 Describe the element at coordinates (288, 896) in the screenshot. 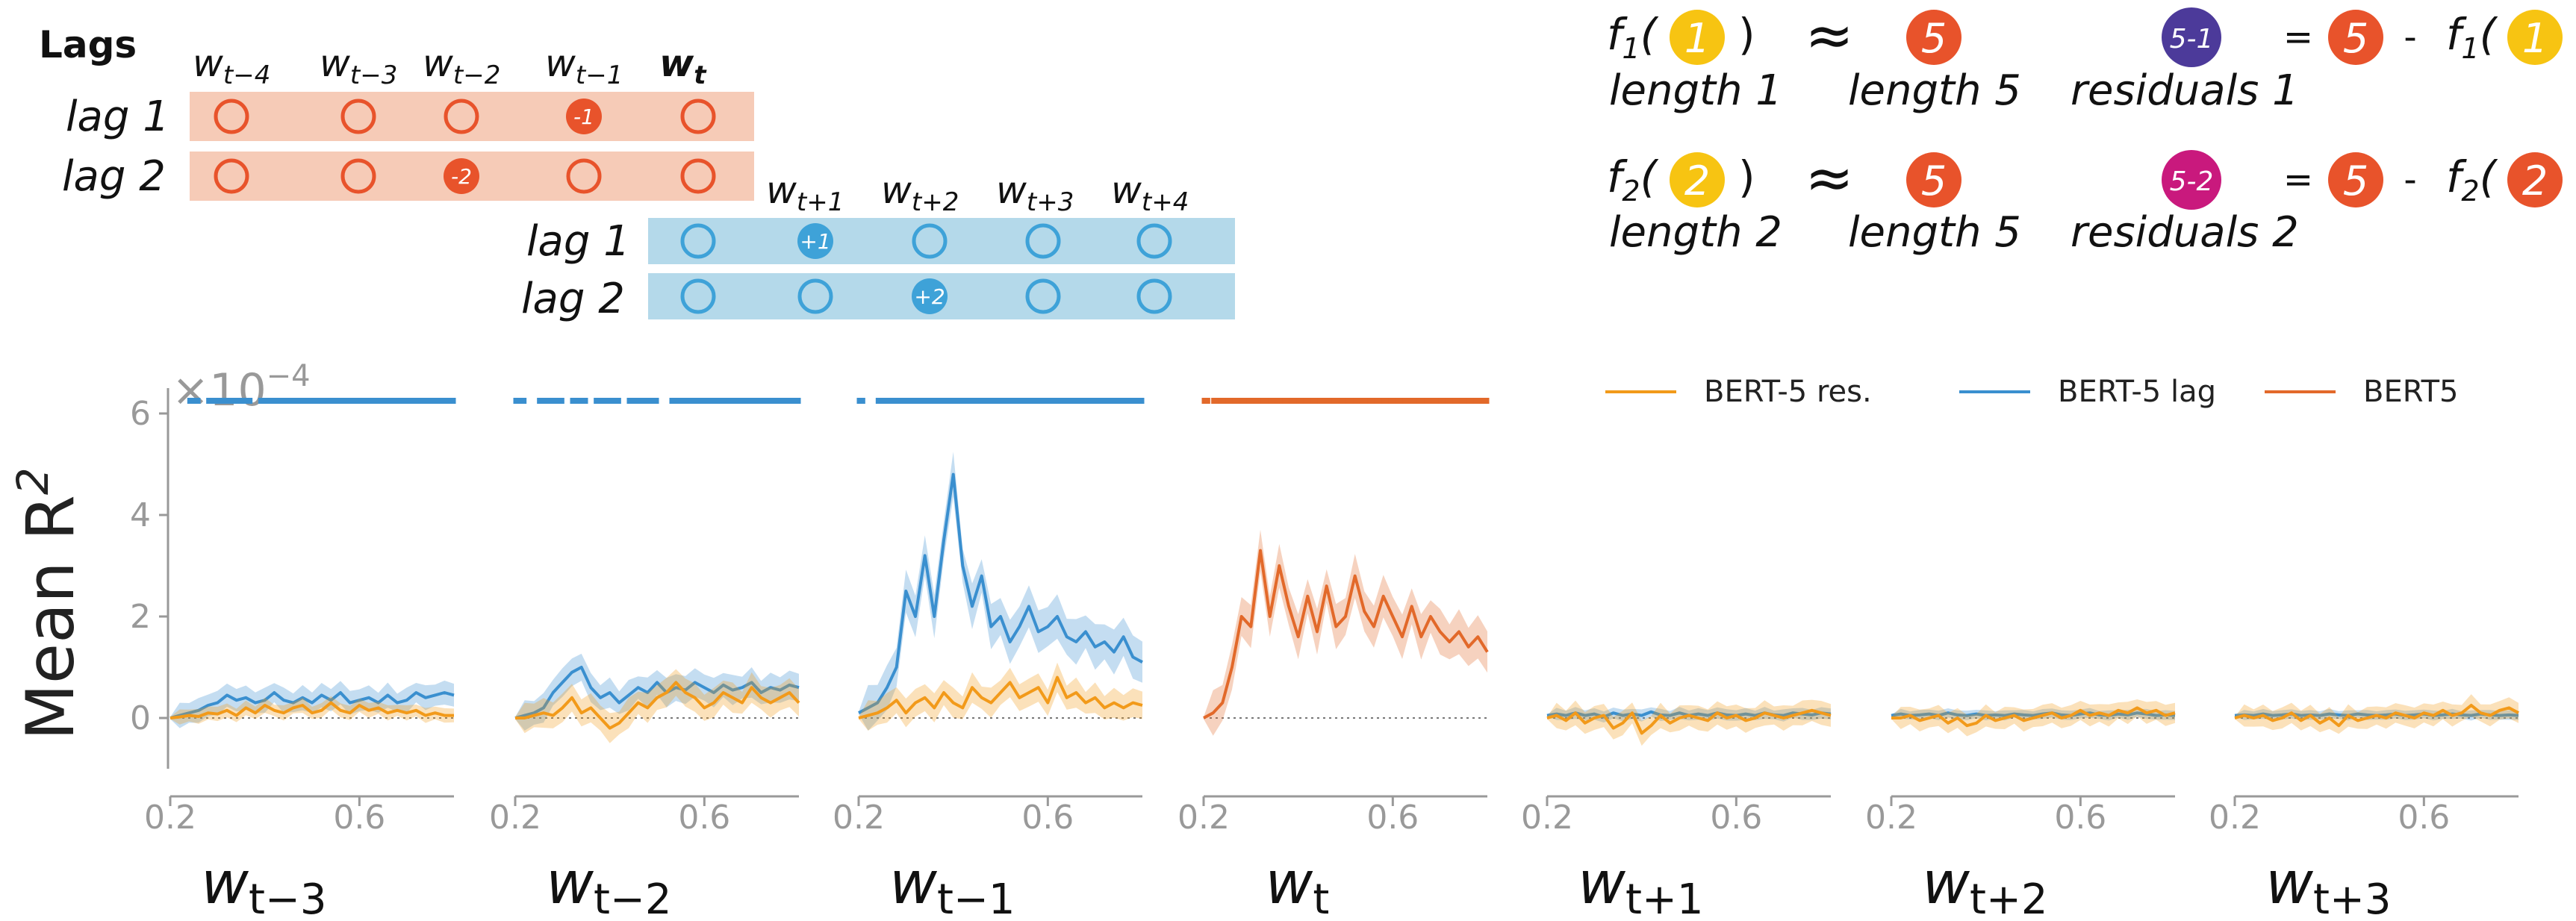

I see `panel-label-sub: t−3` at that location.